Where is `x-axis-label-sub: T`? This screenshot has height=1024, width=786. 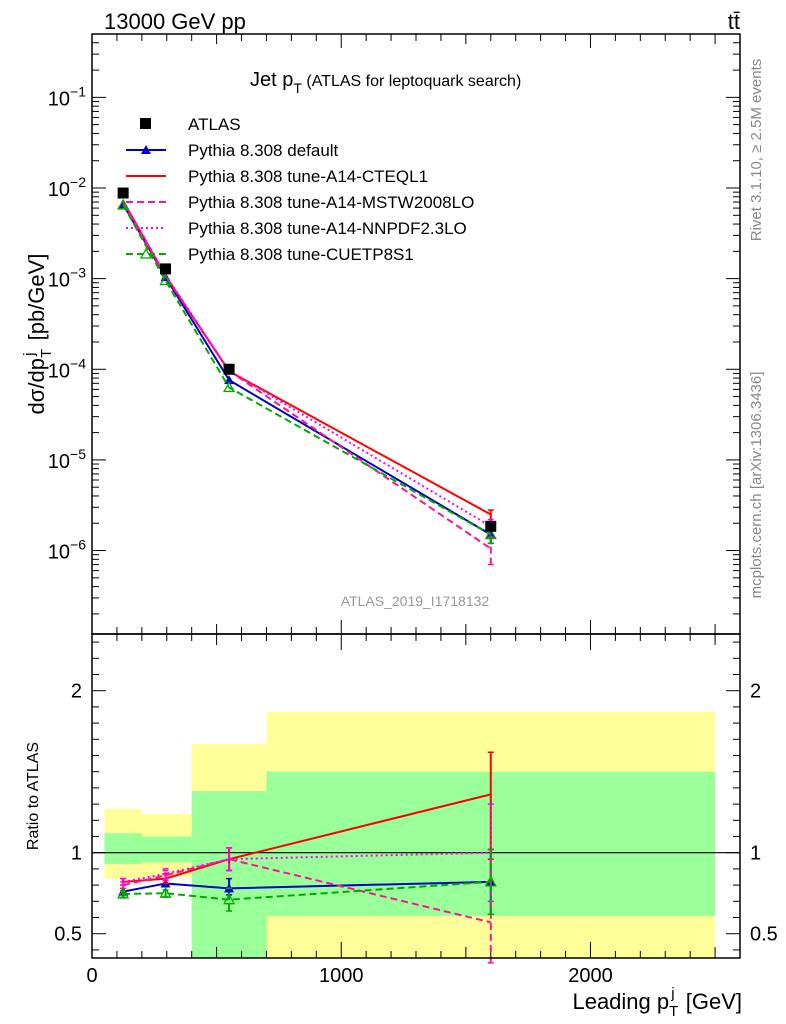 x-axis-label-sub: T is located at coordinates (673, 1011).